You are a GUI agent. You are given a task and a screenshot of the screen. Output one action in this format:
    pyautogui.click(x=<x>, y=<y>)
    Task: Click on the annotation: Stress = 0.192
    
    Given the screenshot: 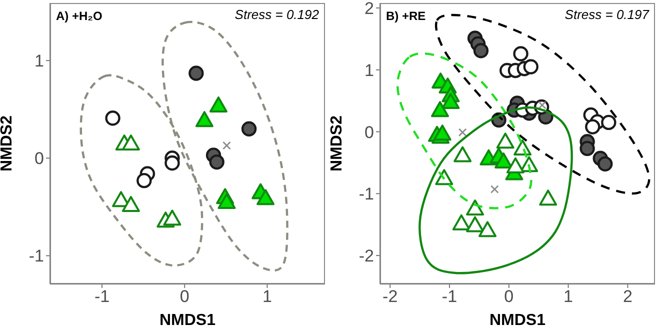 What is the action you would take?
    pyautogui.click(x=276, y=14)
    